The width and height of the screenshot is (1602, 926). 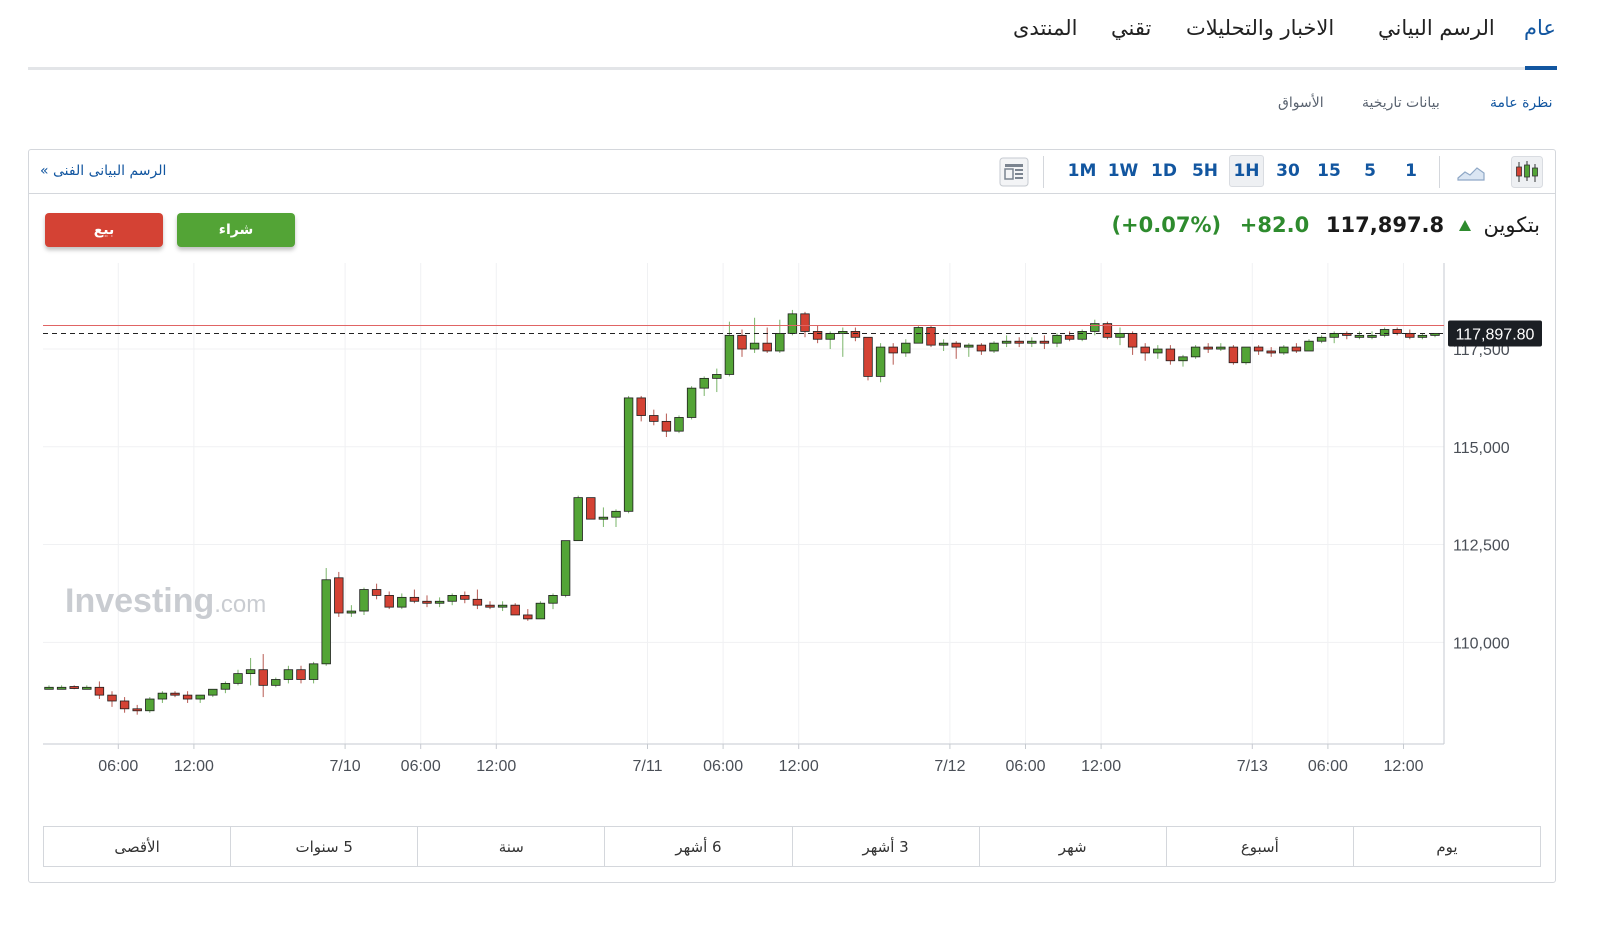 What do you see at coordinates (1329, 171) in the screenshot?
I see `timeframe-15: 15` at bounding box center [1329, 171].